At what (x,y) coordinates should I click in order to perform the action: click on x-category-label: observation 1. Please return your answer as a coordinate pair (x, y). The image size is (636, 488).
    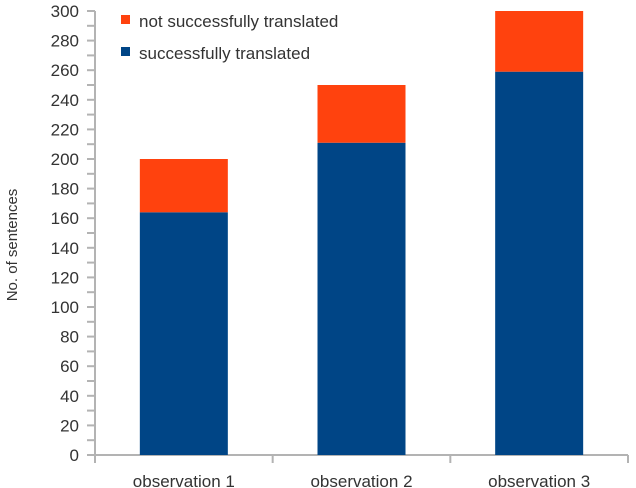
    Looking at the image, I should click on (184, 480).